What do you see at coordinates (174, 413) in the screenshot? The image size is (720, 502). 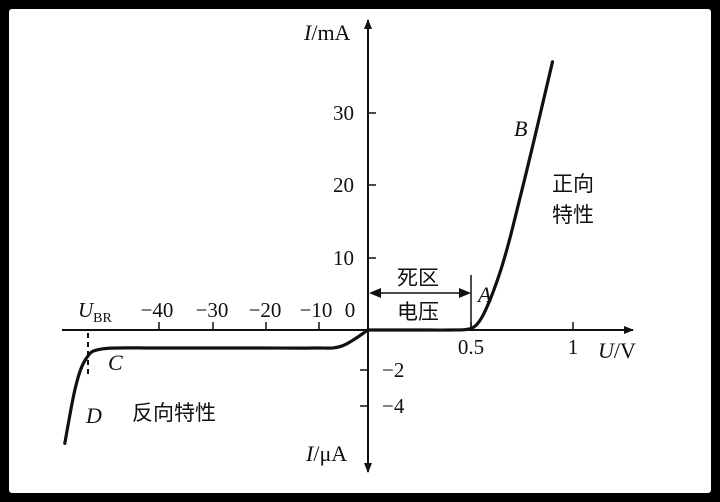 I see `reverse-label: 反向特性` at bounding box center [174, 413].